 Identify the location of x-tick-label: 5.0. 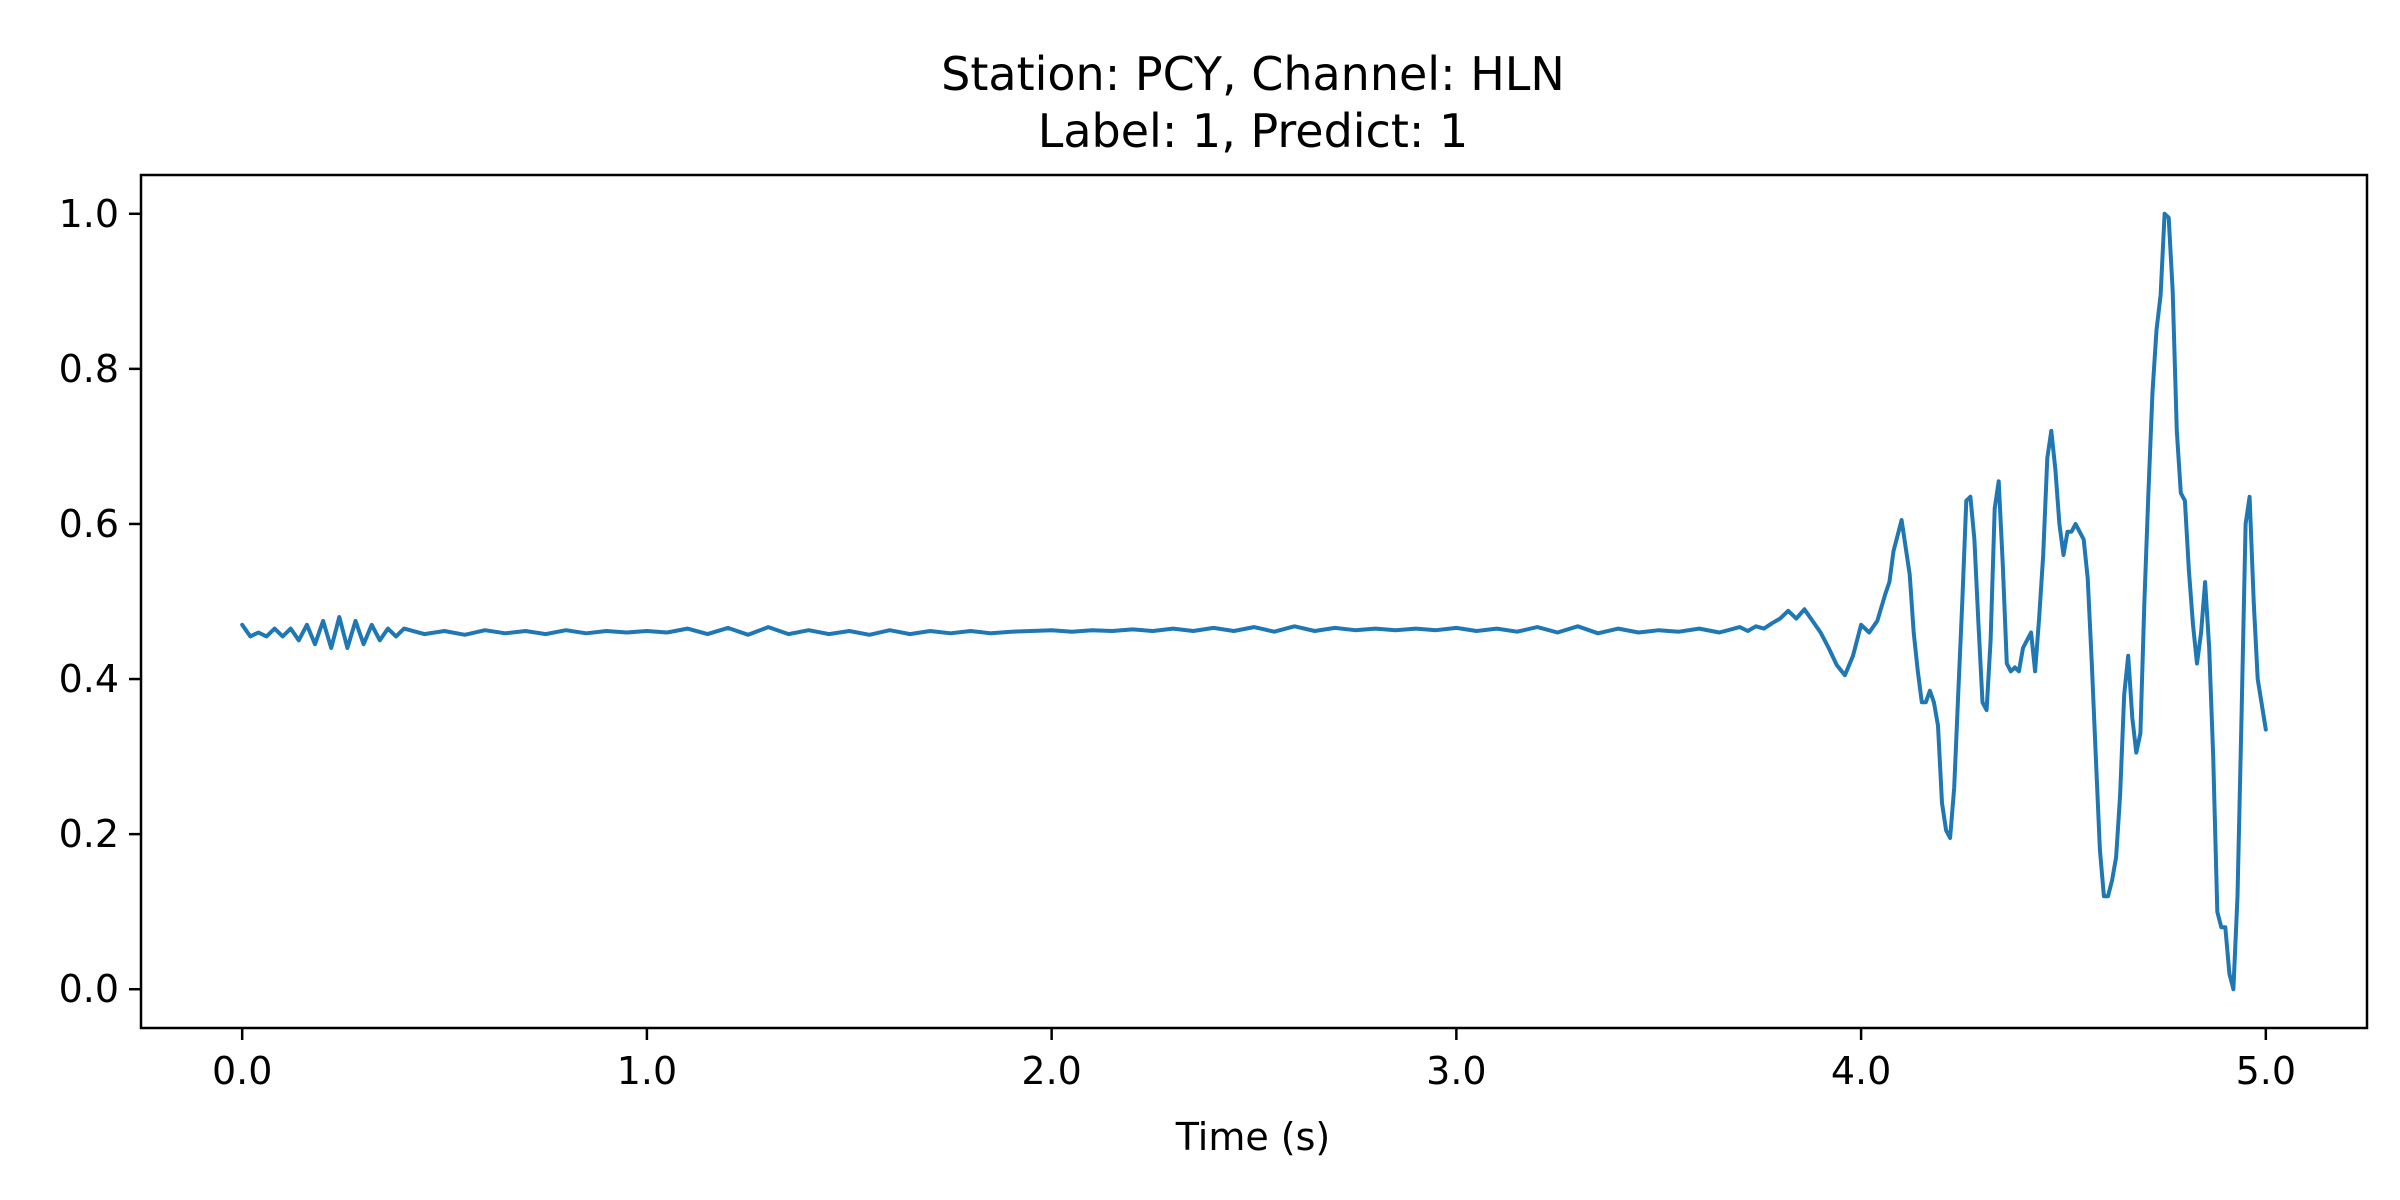
(2266, 1071).